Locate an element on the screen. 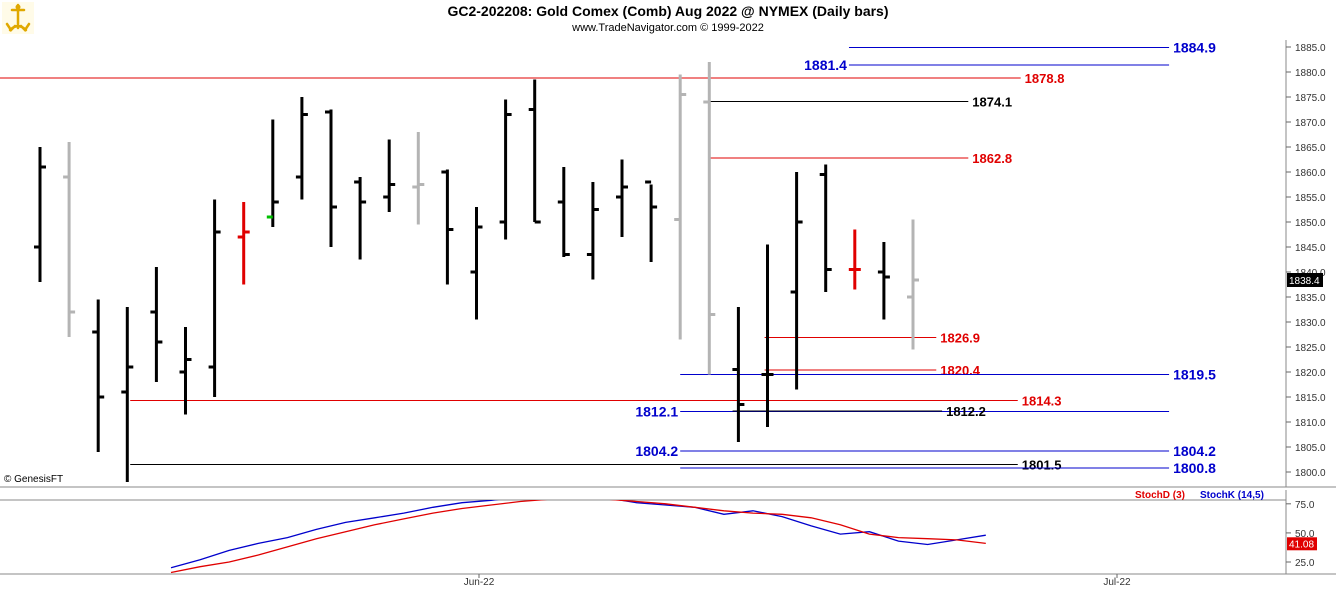  level-label: 1800.8 is located at coordinates (1194, 468).